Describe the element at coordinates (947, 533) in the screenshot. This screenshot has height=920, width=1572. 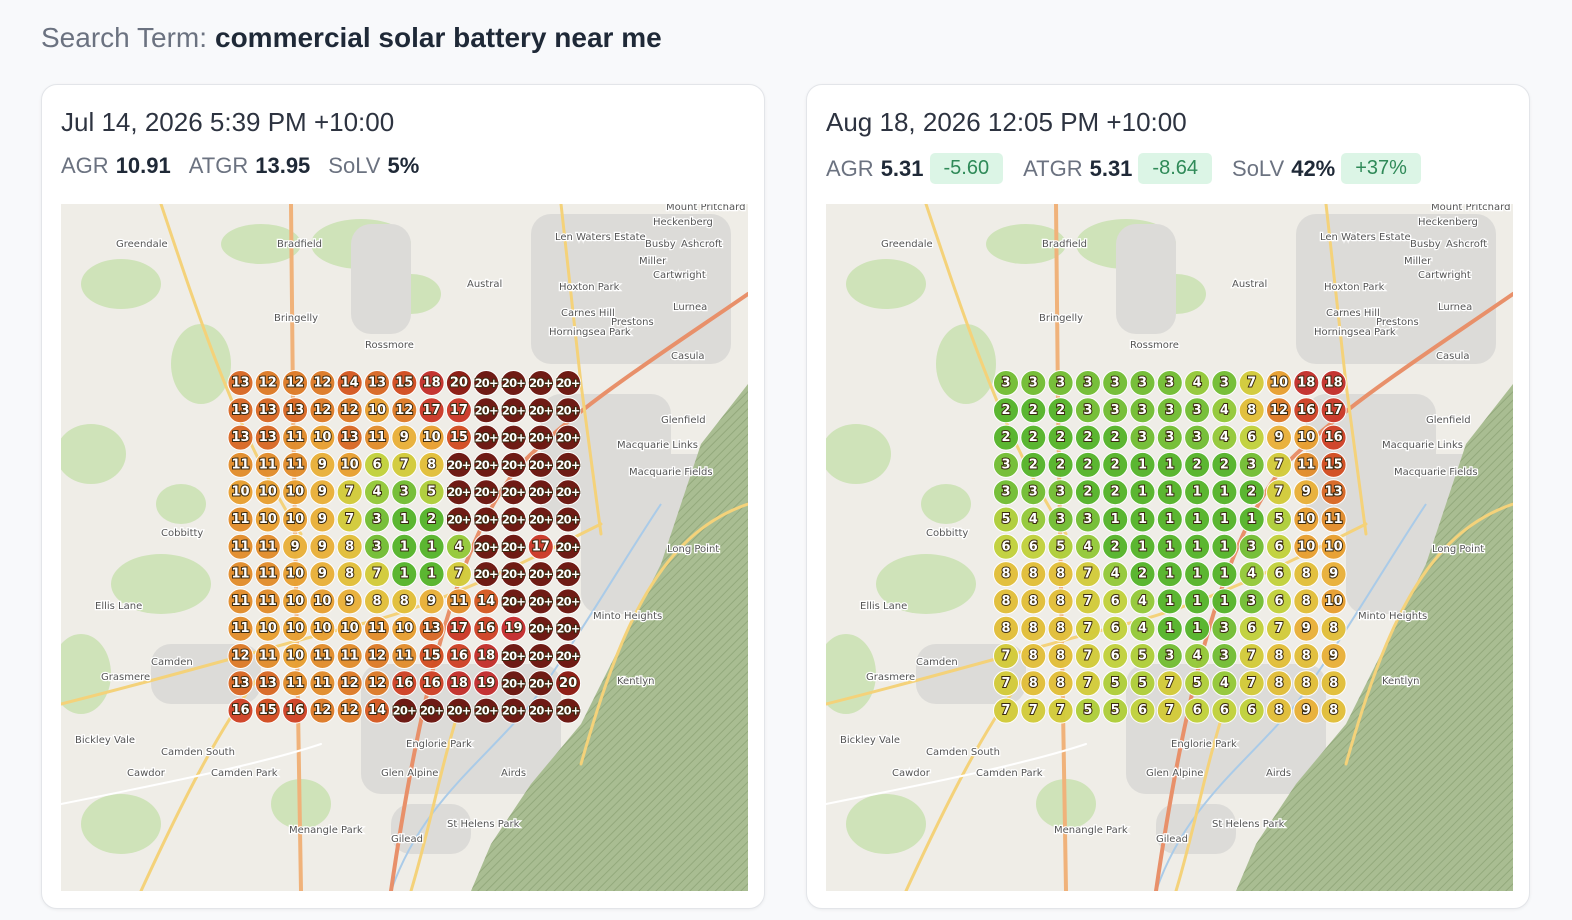
I see `map-place-label: Cobbitty` at that location.